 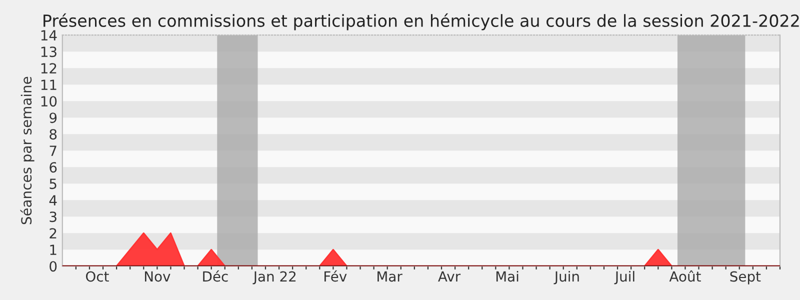 What do you see at coordinates (48, 85) in the screenshot?
I see `y-tick-label: 11` at bounding box center [48, 85].